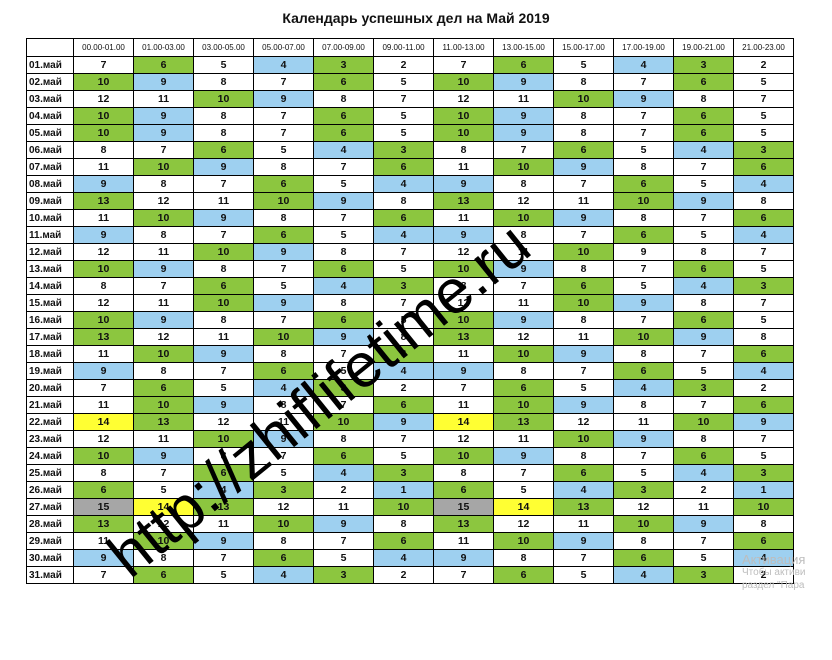 The width and height of the screenshot is (832, 660). What do you see at coordinates (50, 133) in the screenshot?
I see `day-label: 05.май` at bounding box center [50, 133].